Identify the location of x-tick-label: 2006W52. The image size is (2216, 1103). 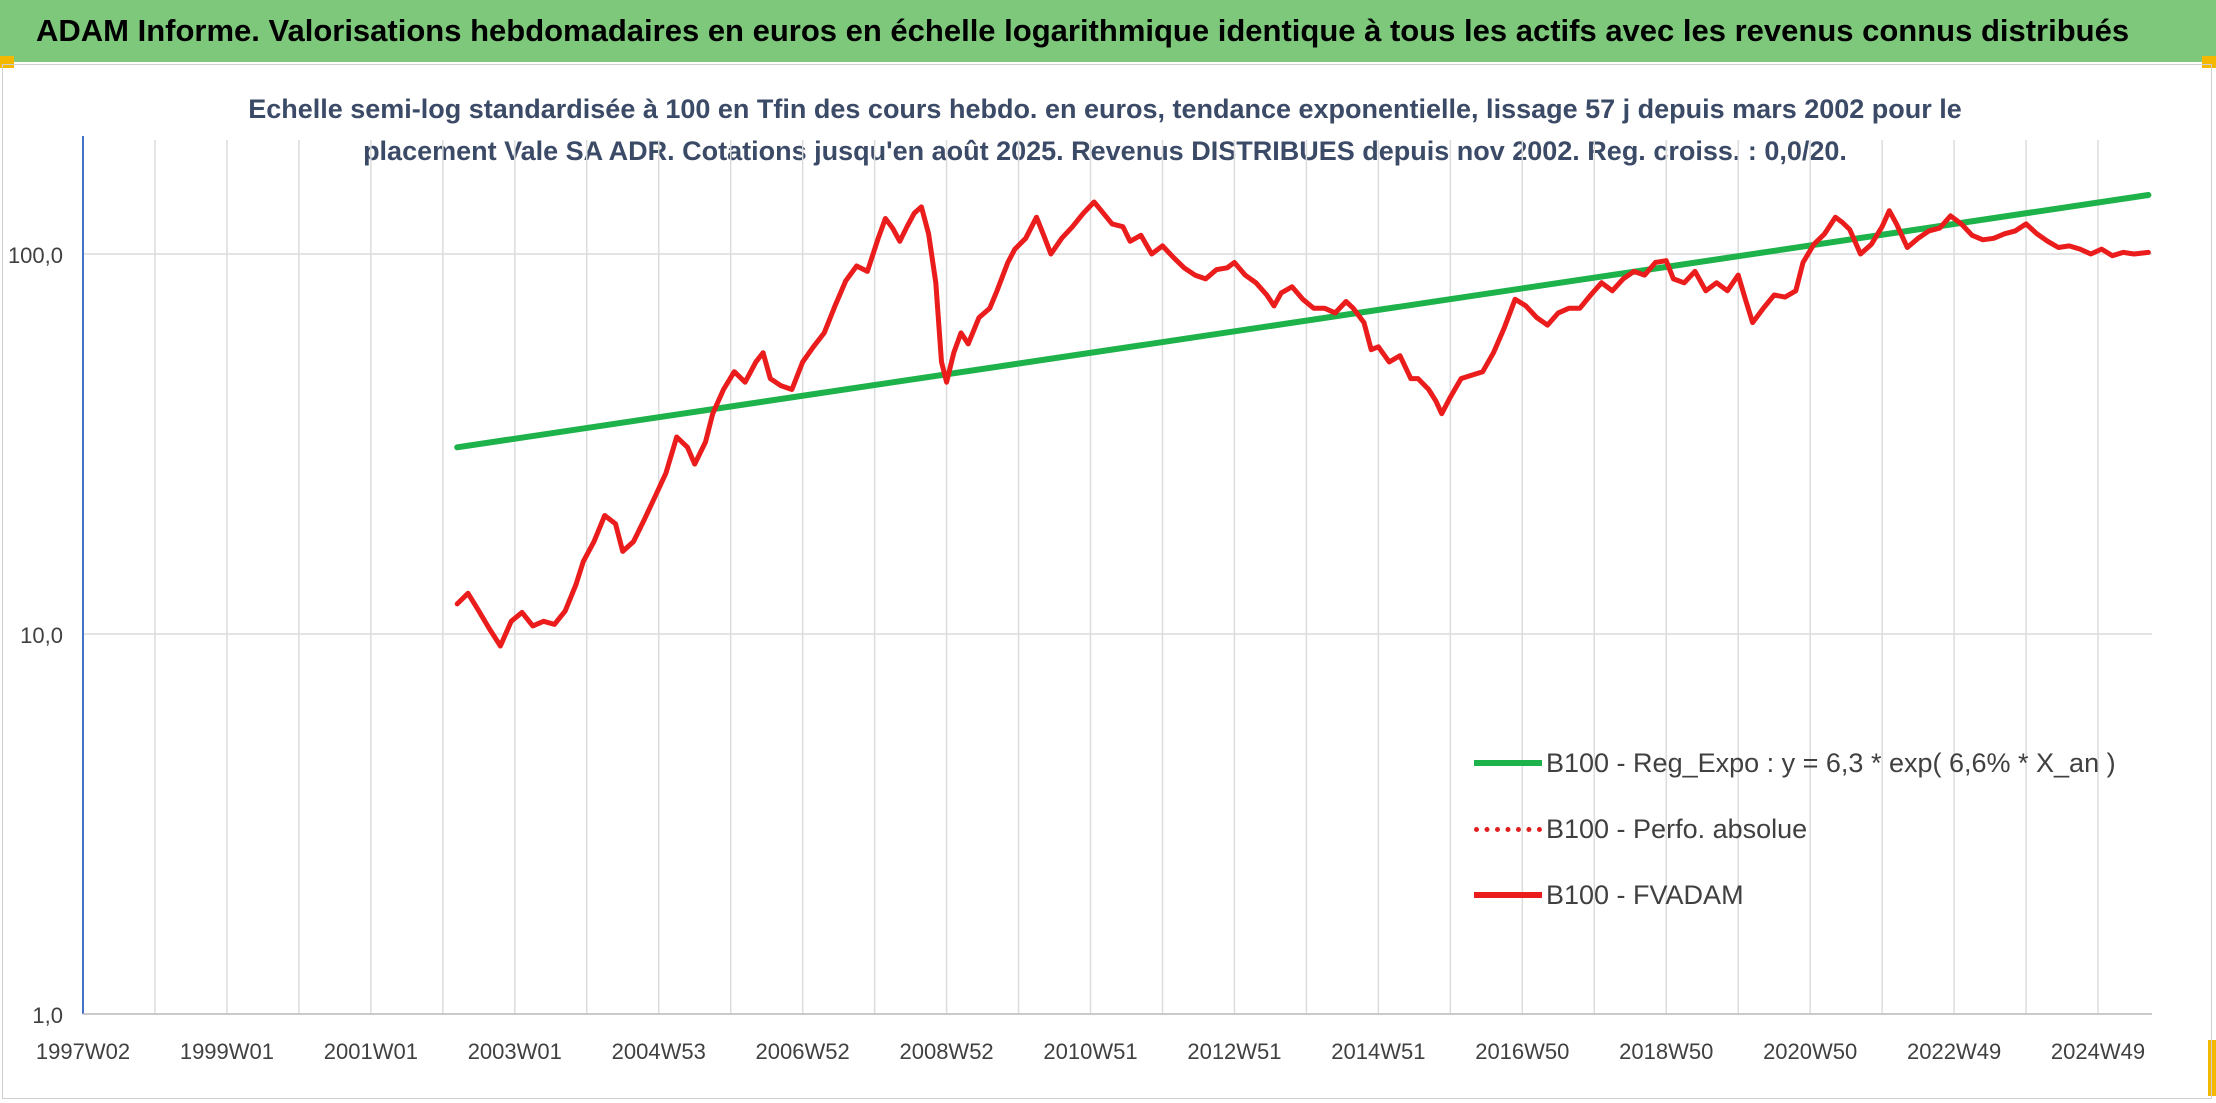
(803, 1051).